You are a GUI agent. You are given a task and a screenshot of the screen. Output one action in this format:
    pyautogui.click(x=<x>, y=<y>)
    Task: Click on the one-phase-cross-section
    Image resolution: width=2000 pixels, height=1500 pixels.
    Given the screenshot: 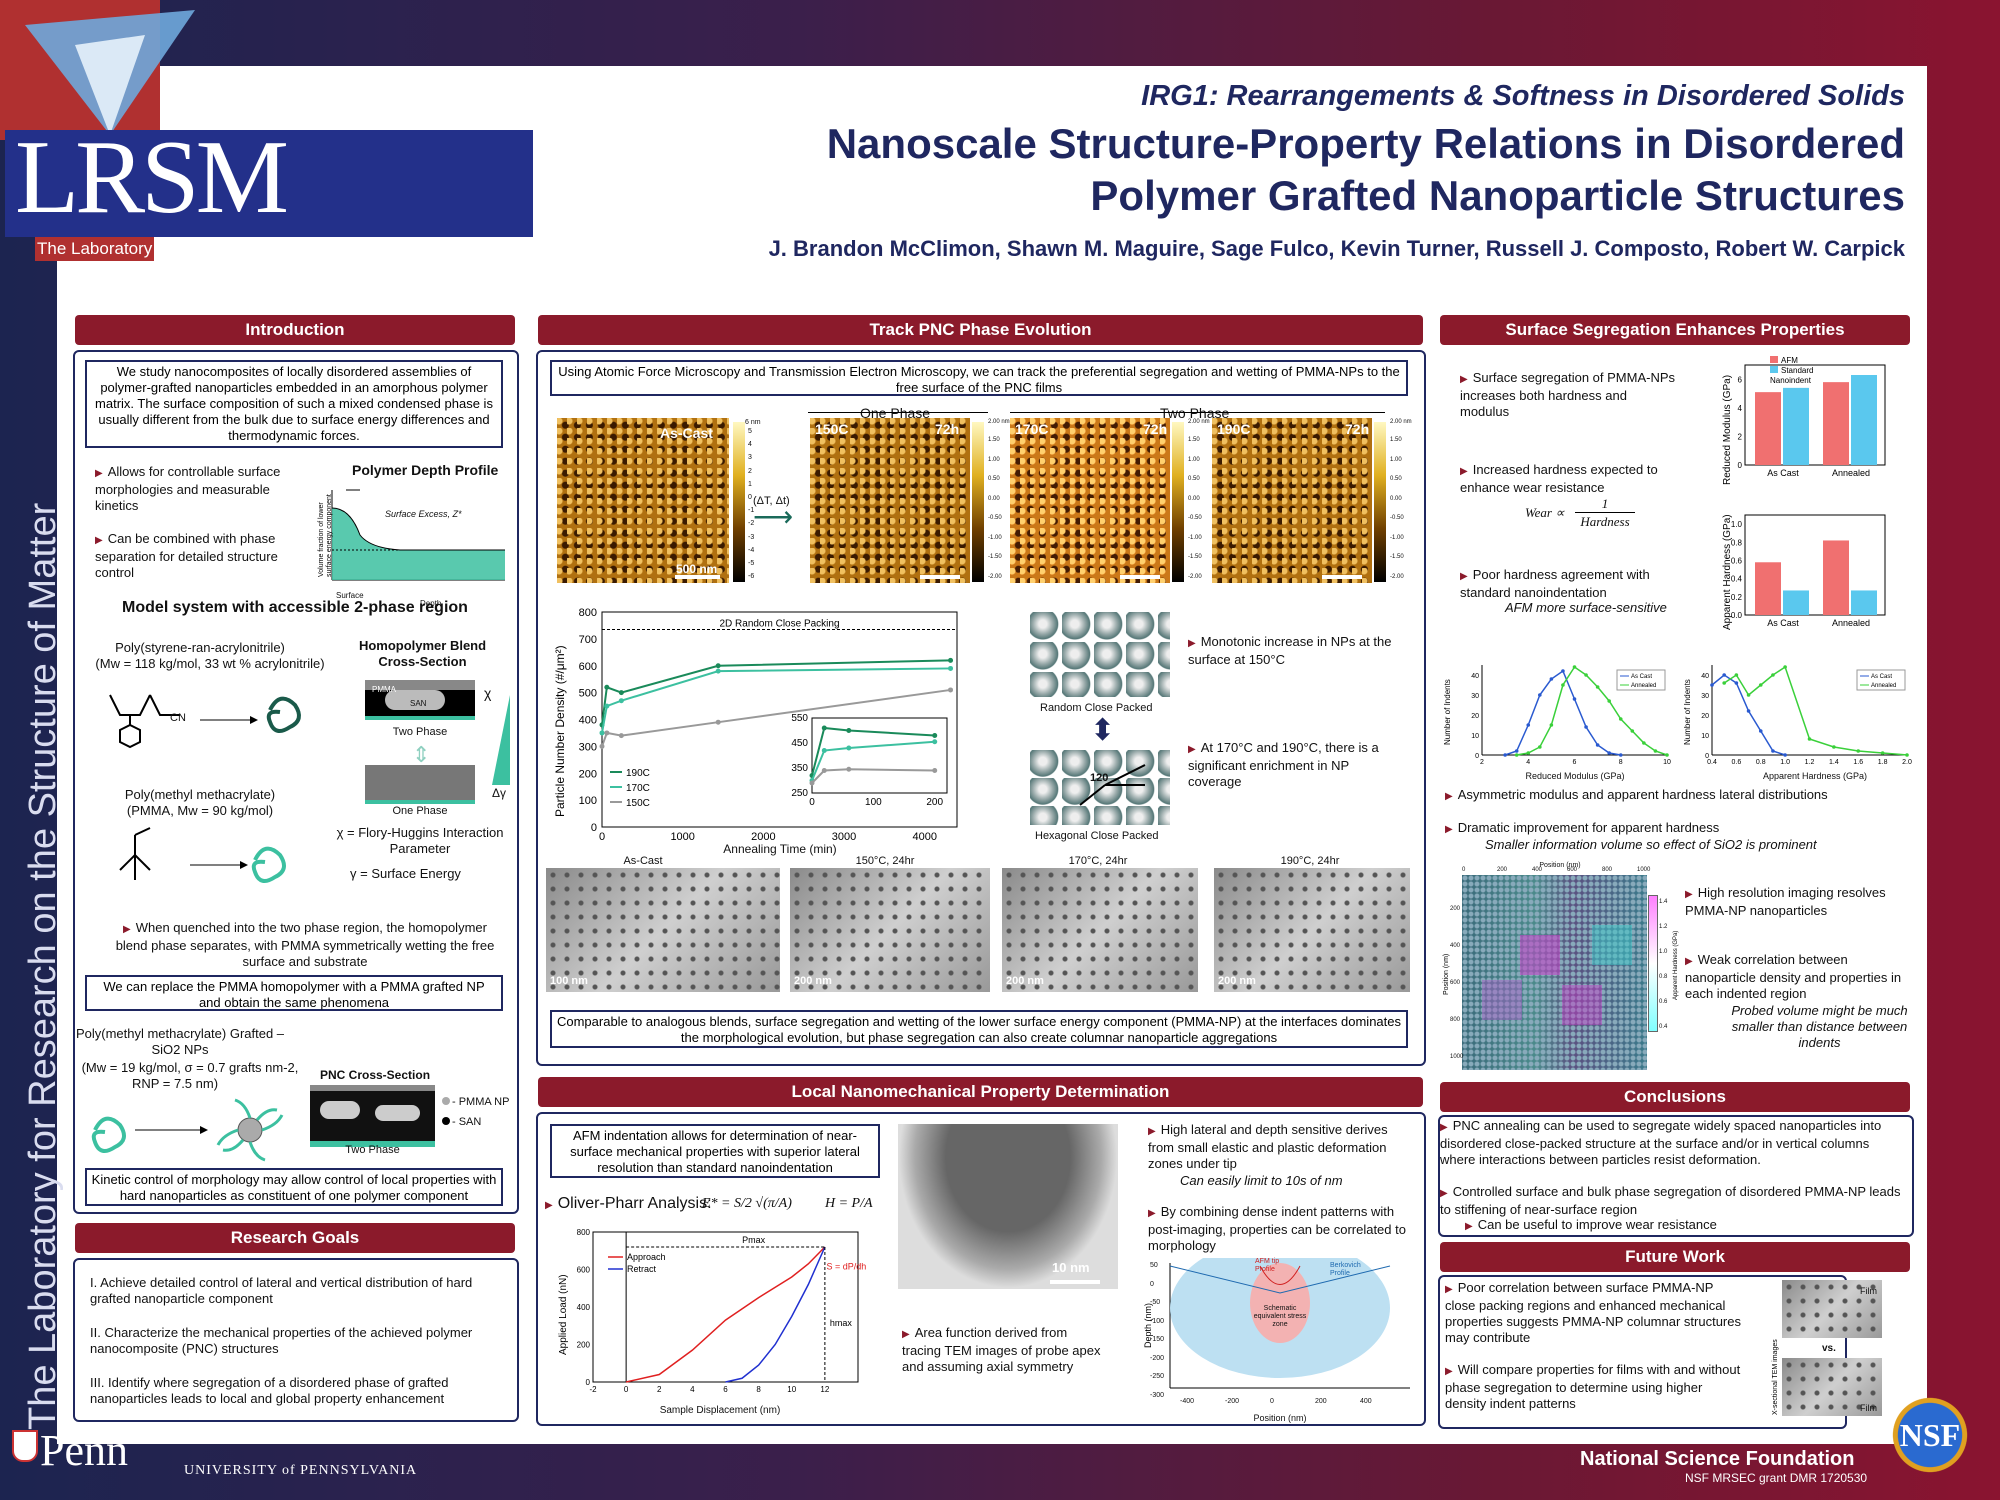 What is the action you would take?
    pyautogui.click(x=420, y=784)
    